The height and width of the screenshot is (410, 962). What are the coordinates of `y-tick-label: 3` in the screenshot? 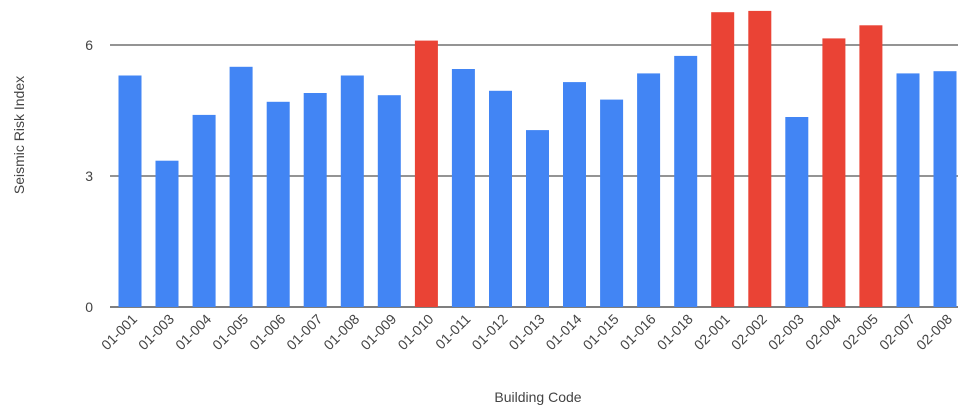 It's located at (89, 176).